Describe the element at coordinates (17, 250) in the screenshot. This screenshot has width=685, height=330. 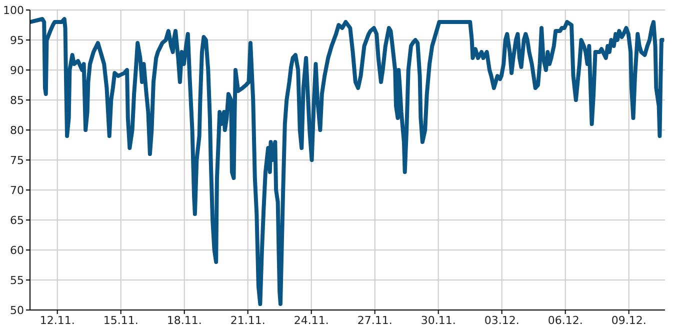
I see `y-tick-label: 60` at that location.